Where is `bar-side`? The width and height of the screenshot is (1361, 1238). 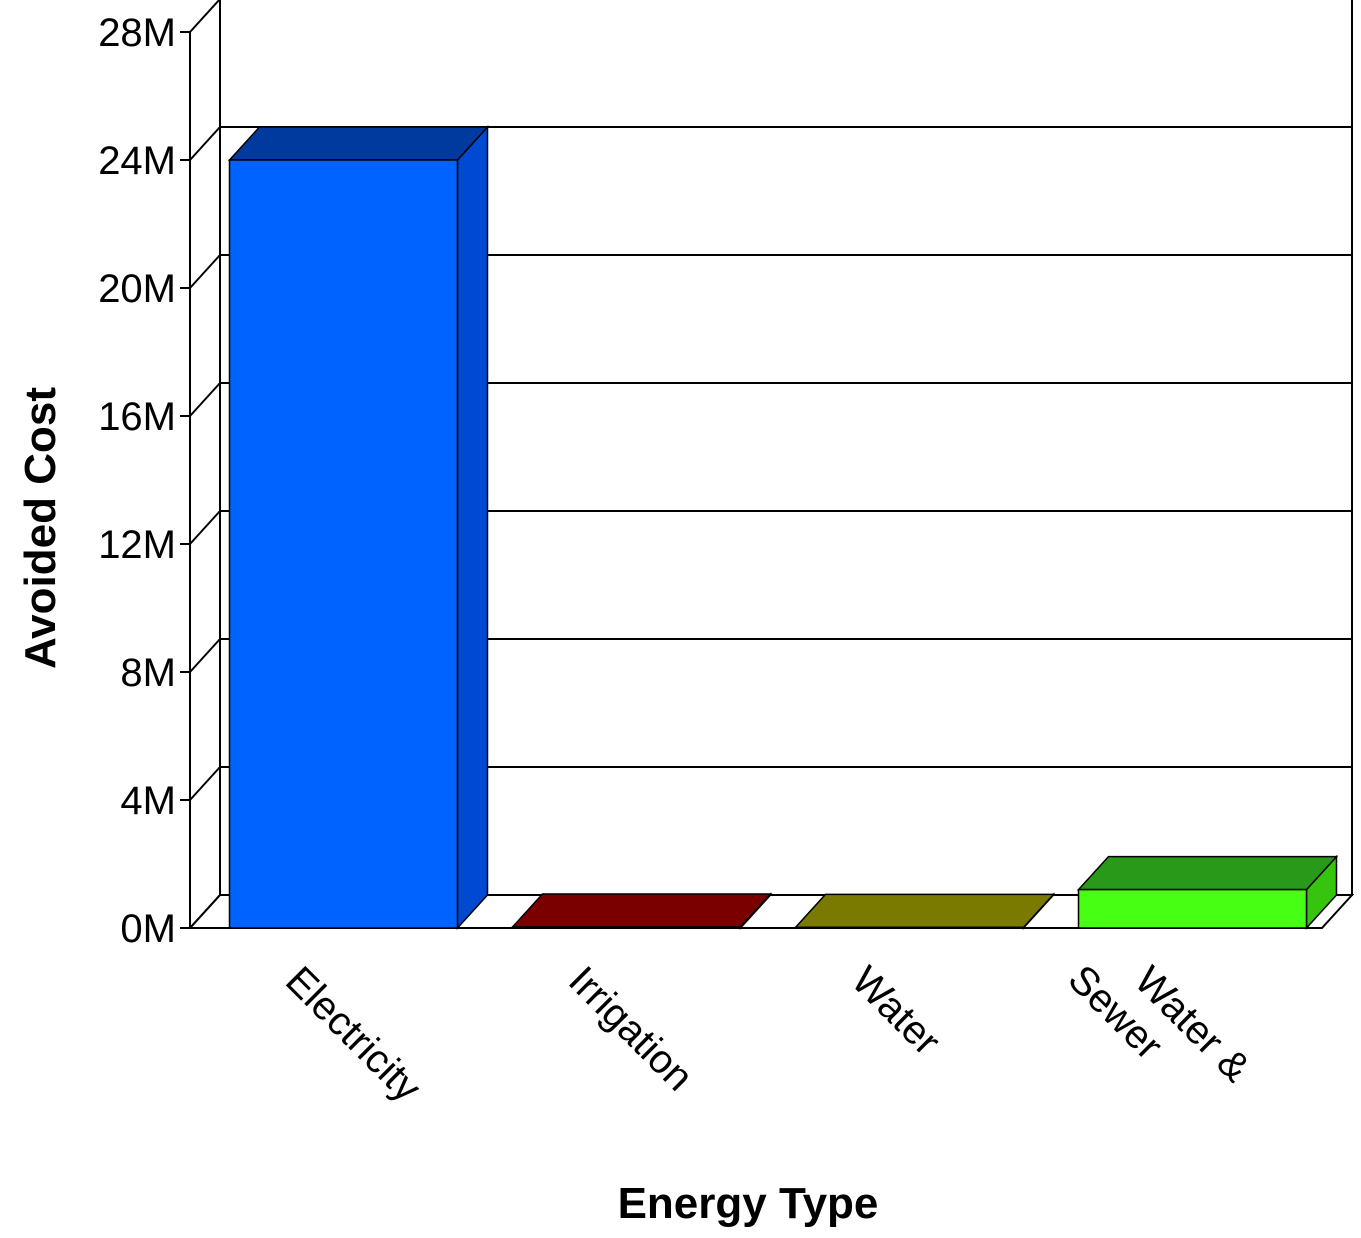
bar-side is located at coordinates (472, 527).